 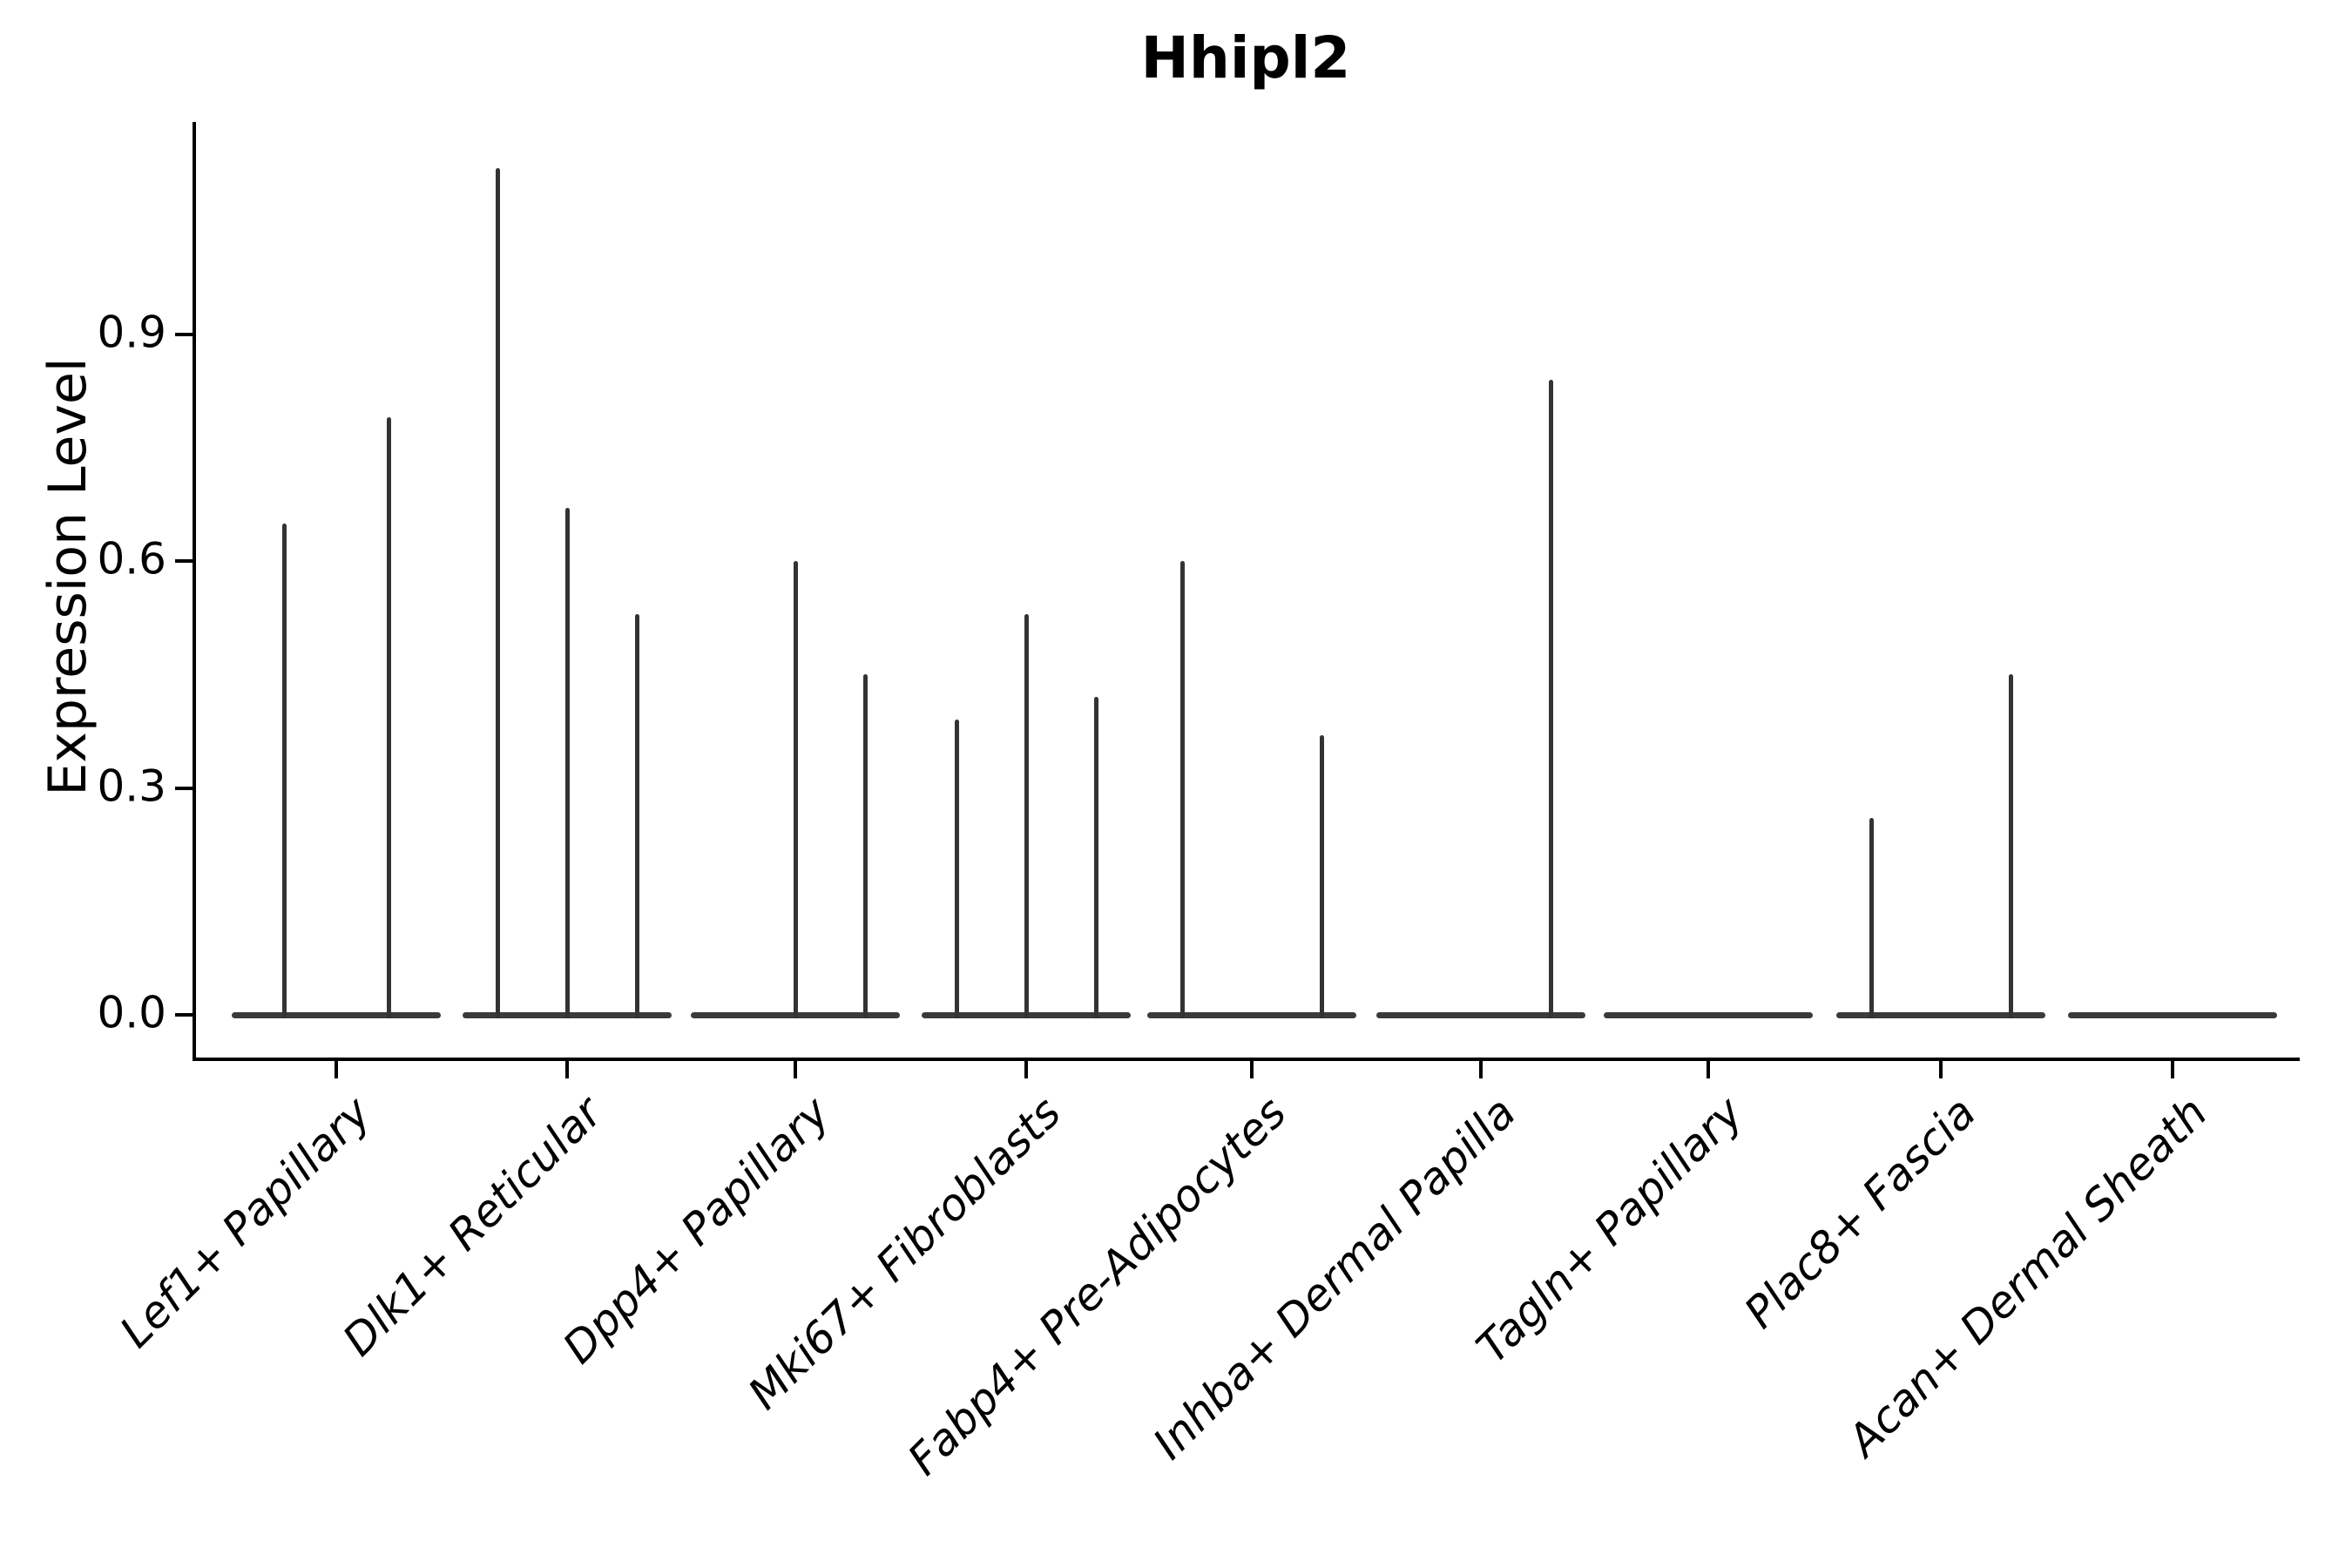 I want to click on y-tick-label: 0.9, so click(x=131, y=332).